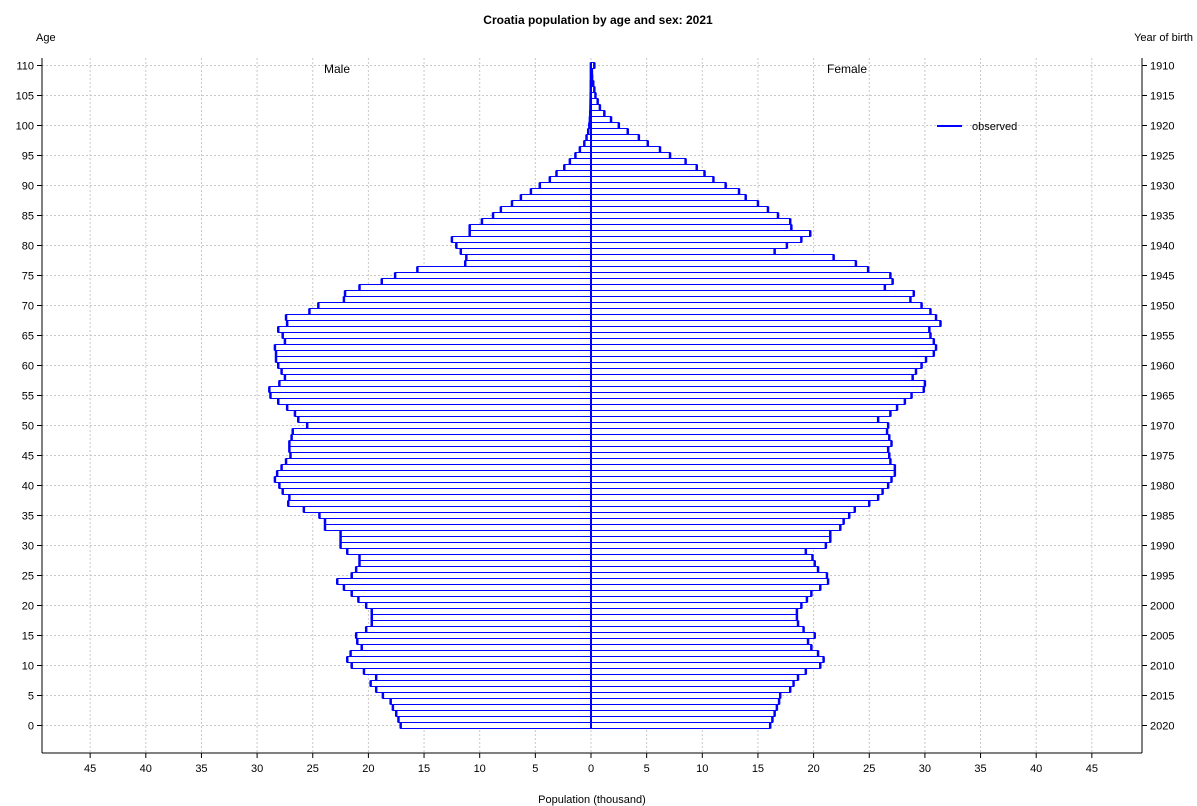 Image resolution: width=1197 pixels, height=806 pixels. What do you see at coordinates (31, 697) in the screenshot?
I see `age-tick-label: 5` at bounding box center [31, 697].